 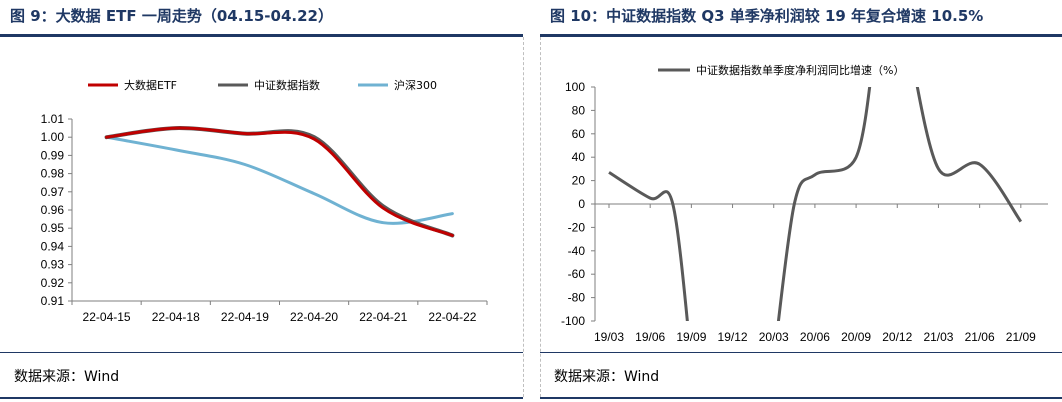 I want to click on y-tick-label: 0.93, so click(x=53, y=265).